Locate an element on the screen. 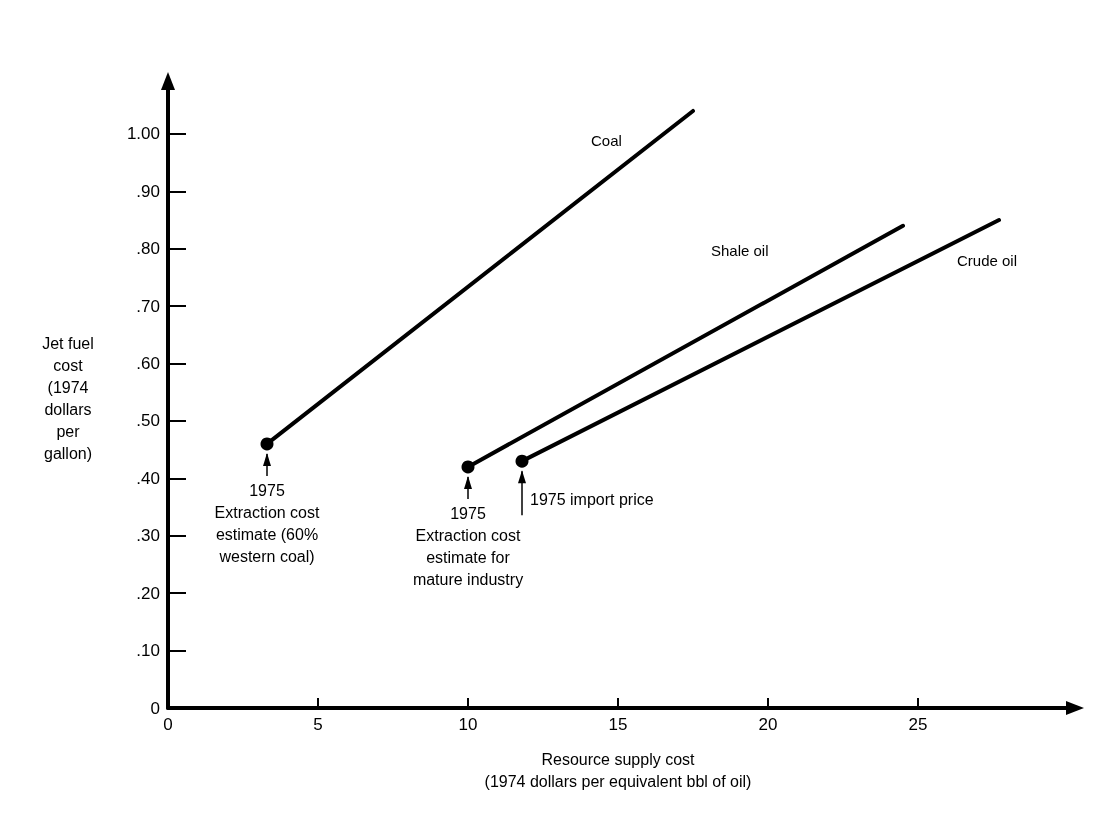 Image resolution: width=1099 pixels, height=818 pixels. y-tick-label: .20 is located at coordinates (148, 593).